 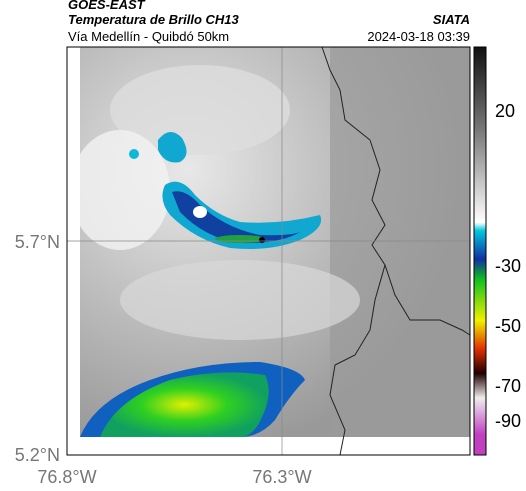 What do you see at coordinates (148, 36) in the screenshot?
I see `subtitle: Vía Medellín - Quibdó 50km` at bounding box center [148, 36].